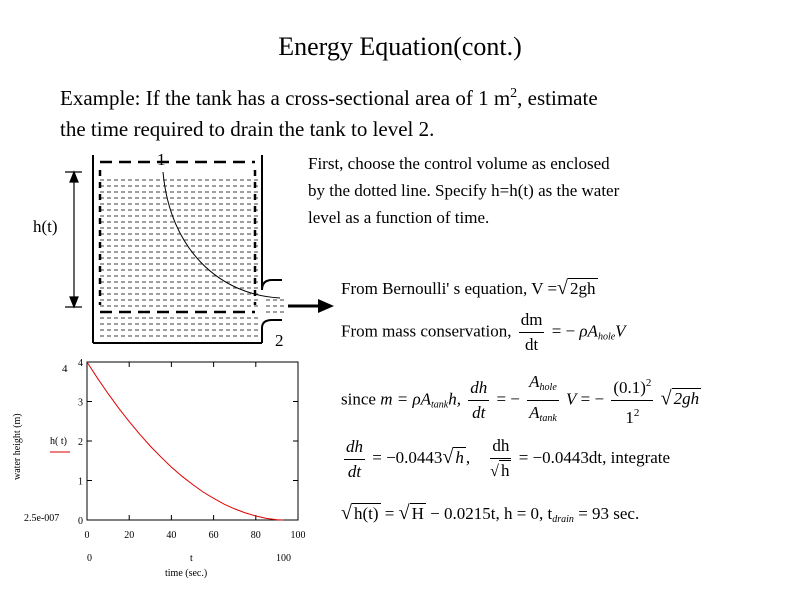 The width and height of the screenshot is (800, 600). Describe the element at coordinates (80, 403) in the screenshot. I see `y-tick-label: 3` at that location.